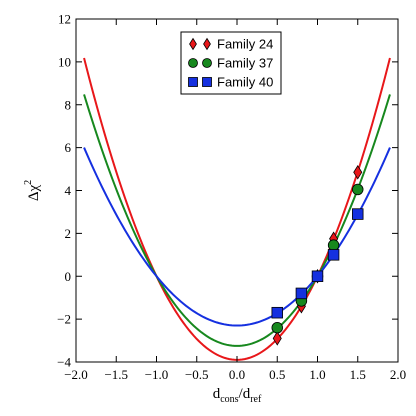 The image size is (416, 416). I want to click on x-tick-label: 1.5, so click(358, 374).